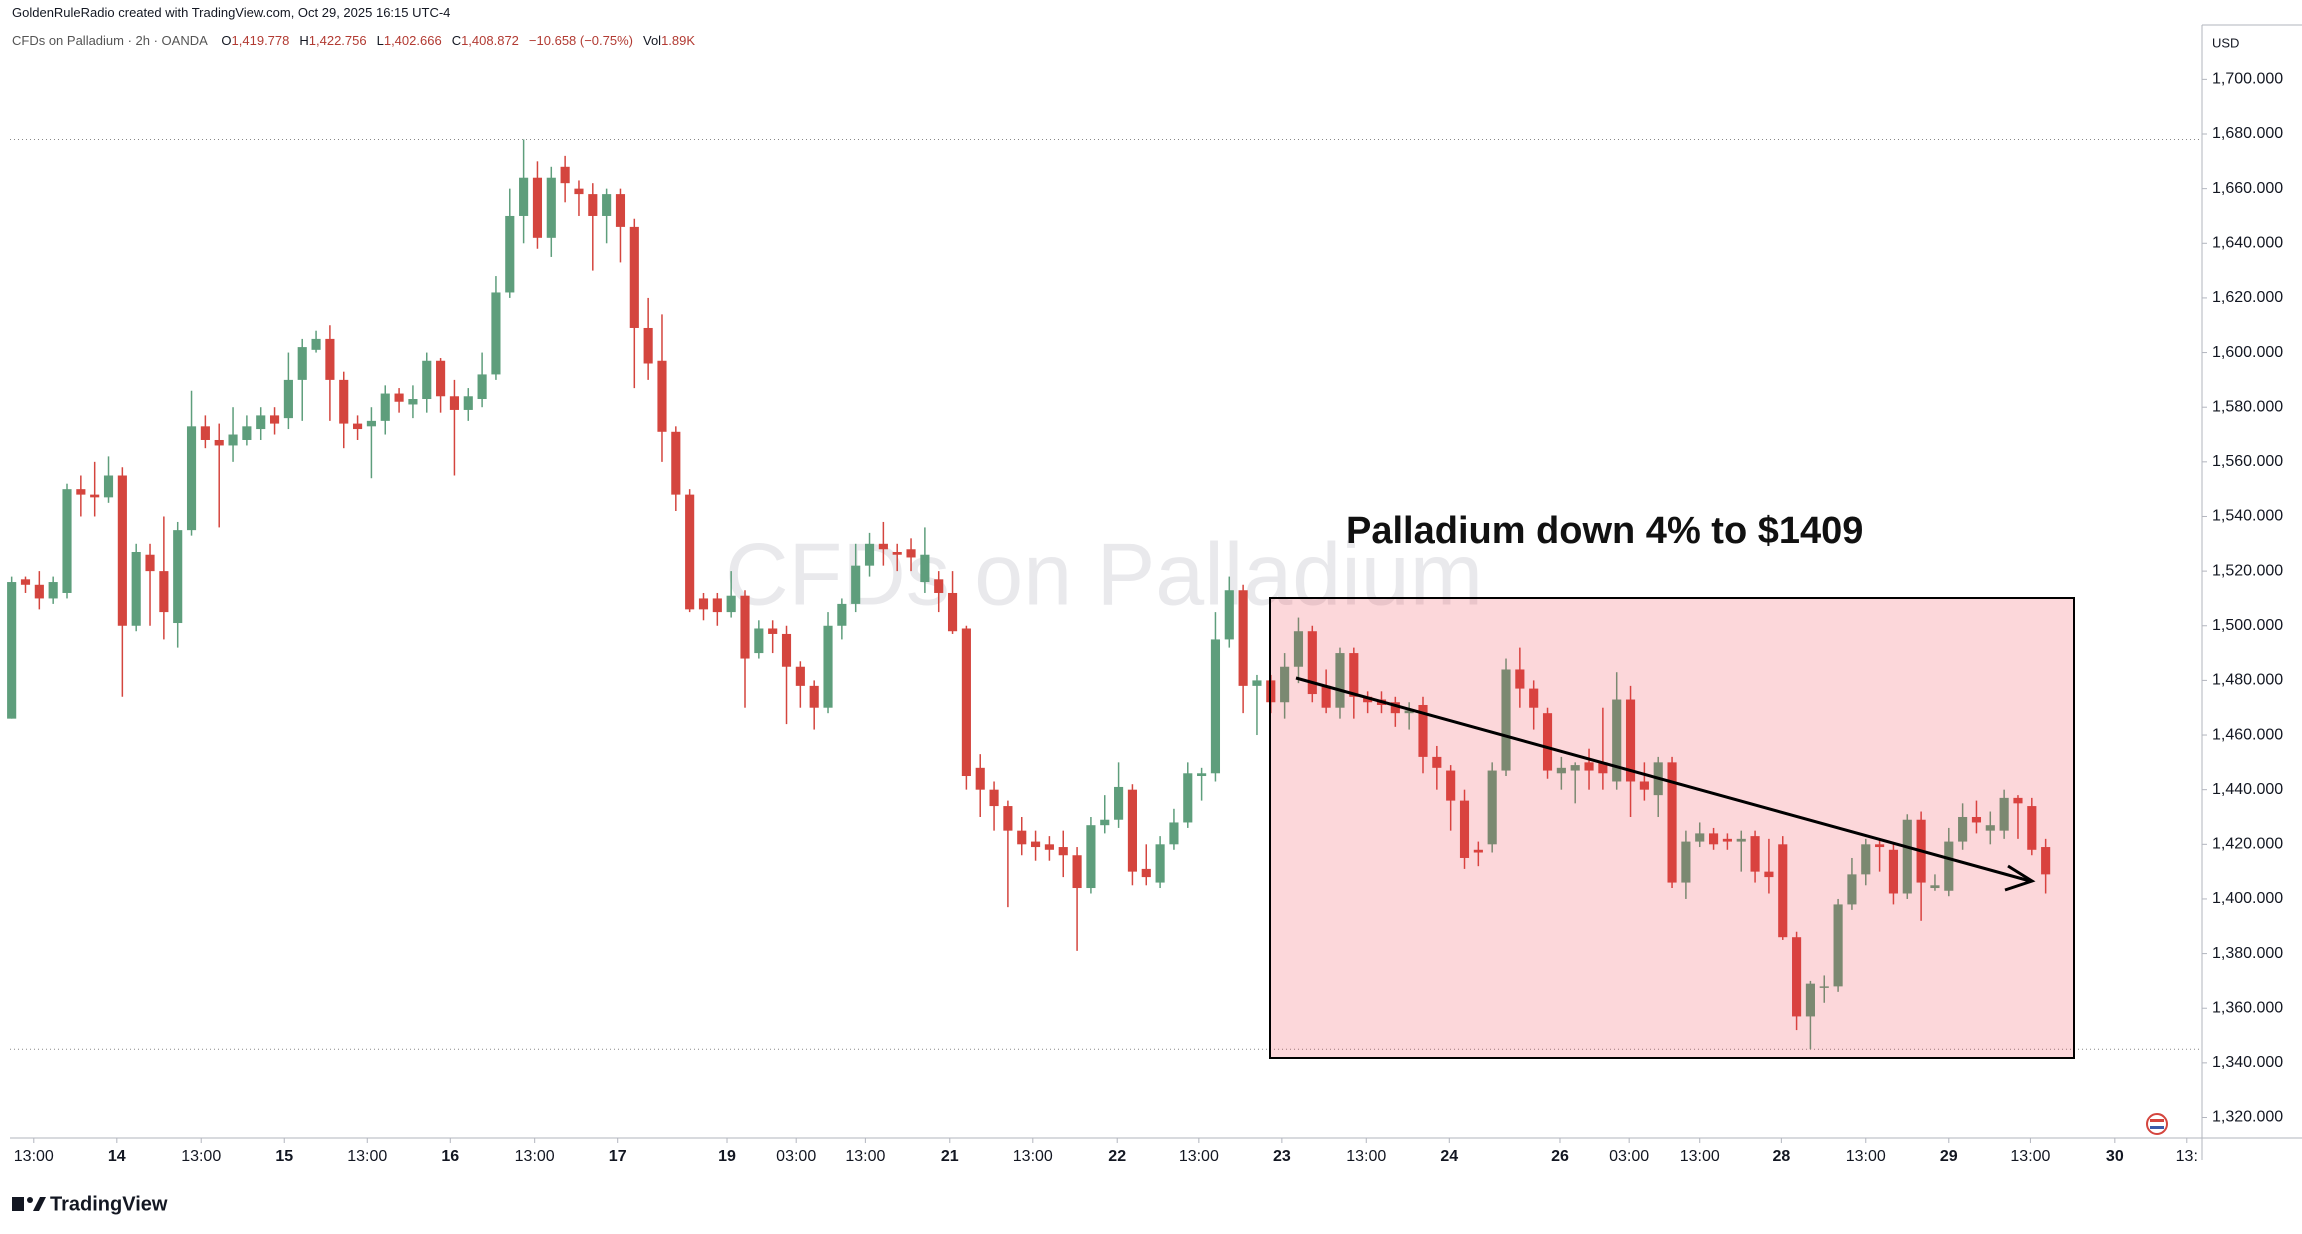 The image size is (2302, 1234). Describe the element at coordinates (678, 40) in the screenshot. I see `volume-value: 1.89K` at that location.